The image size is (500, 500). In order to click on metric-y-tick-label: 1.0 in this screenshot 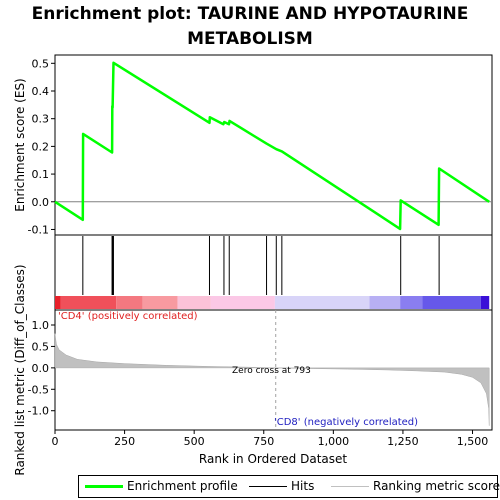, I will do `click(41, 325)`.